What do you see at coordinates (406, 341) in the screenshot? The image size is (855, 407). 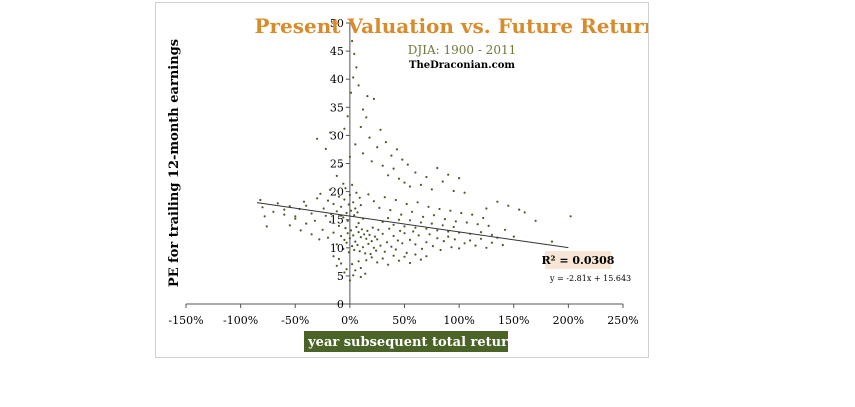 I see `x-axis-label-background` at bounding box center [406, 341].